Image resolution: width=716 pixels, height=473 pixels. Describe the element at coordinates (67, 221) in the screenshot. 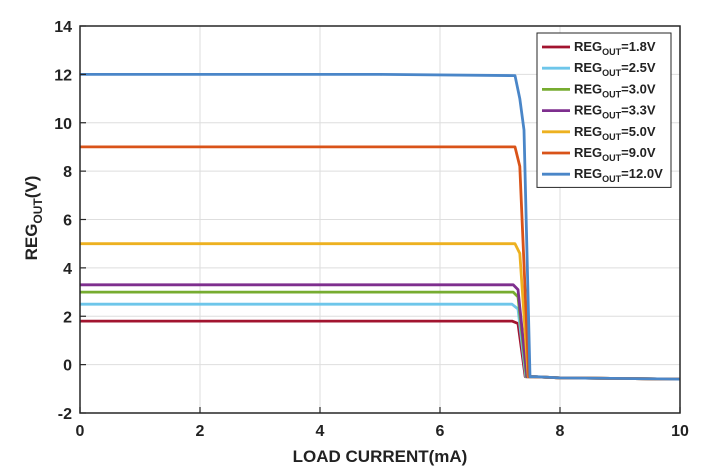

I see `y-tick-label: 6` at that location.